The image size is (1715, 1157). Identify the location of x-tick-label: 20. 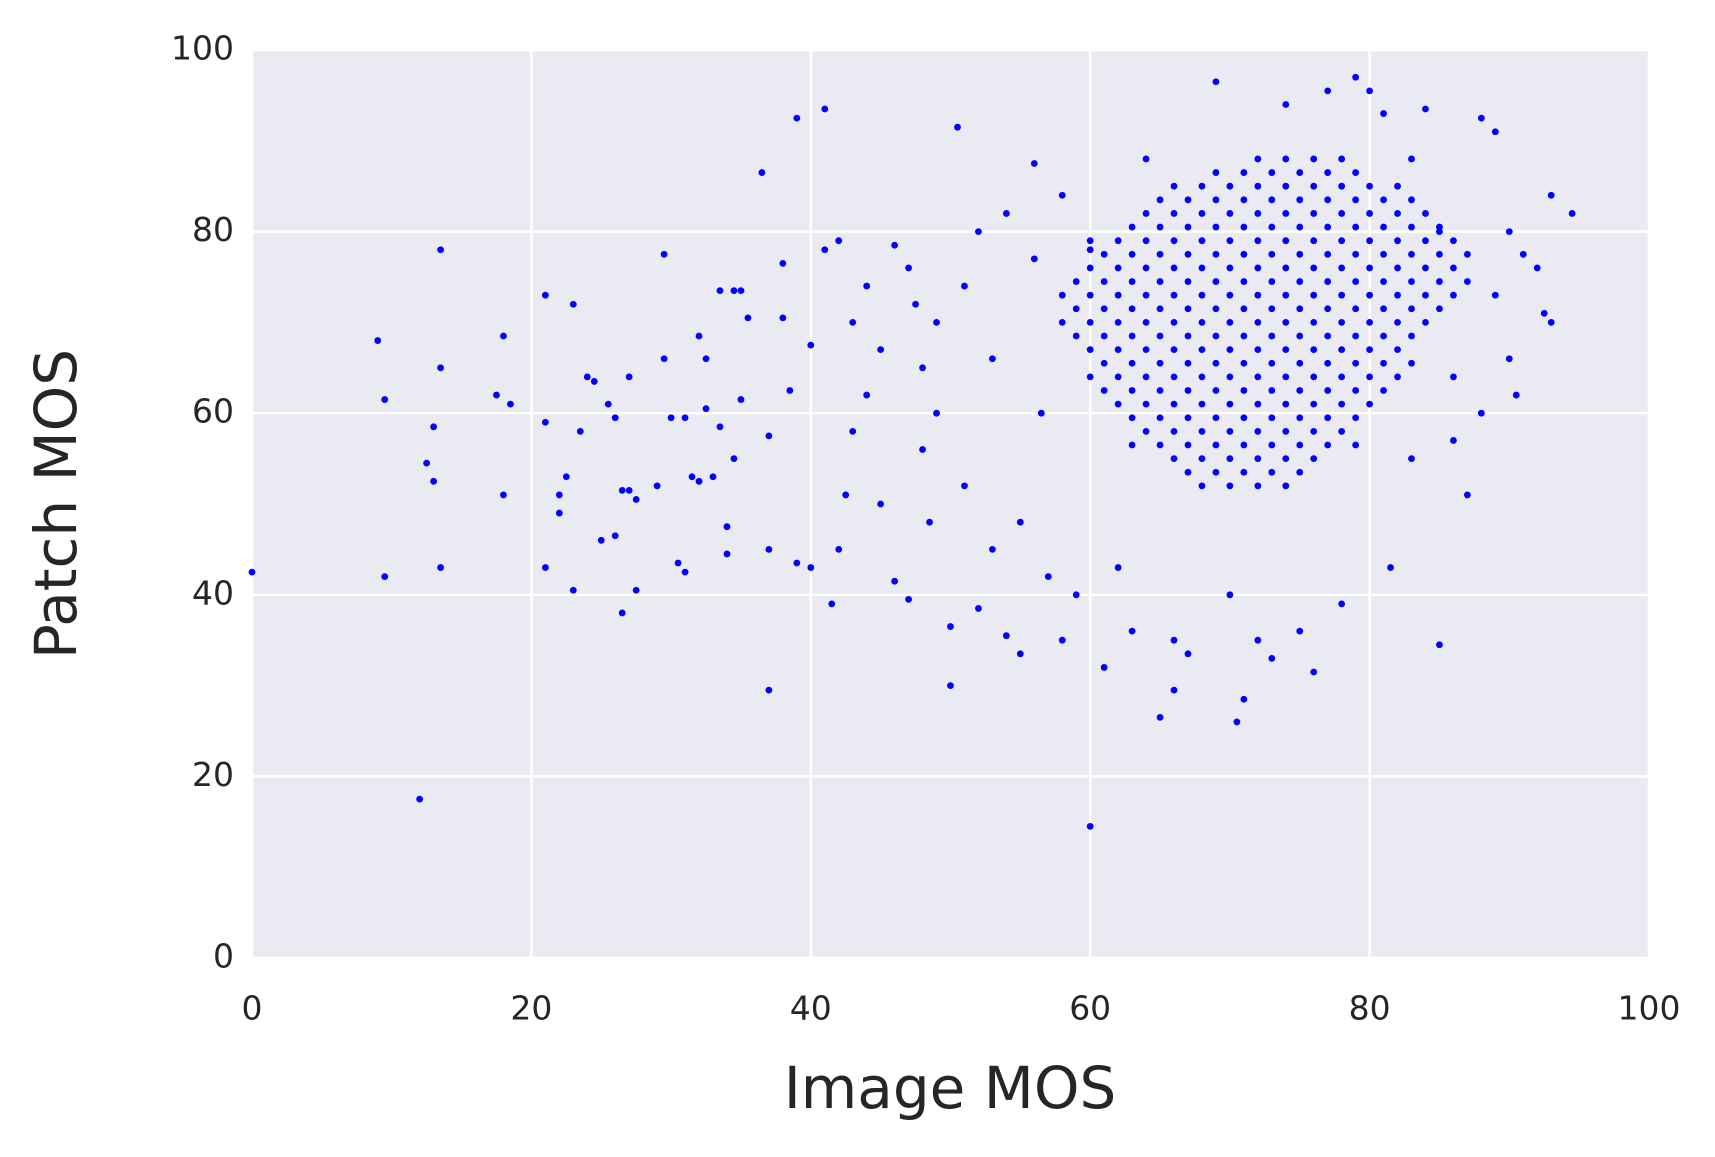
(531, 1008).